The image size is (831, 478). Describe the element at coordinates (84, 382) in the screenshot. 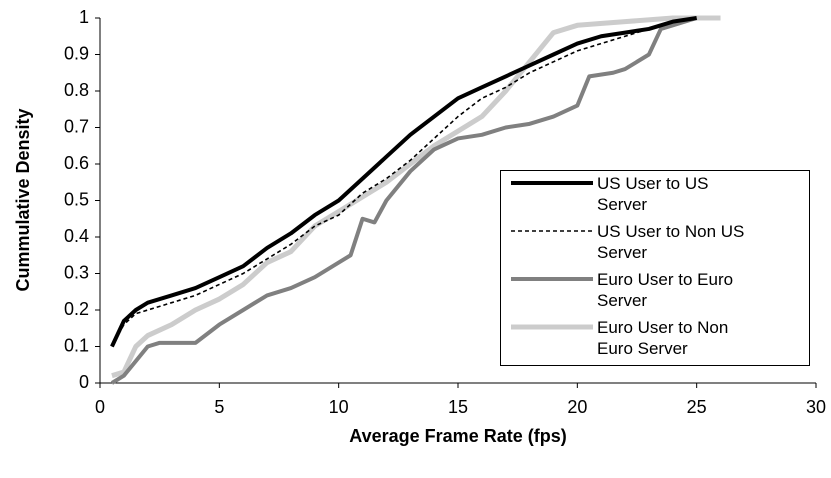

I see `y-tick-label: 0` at that location.